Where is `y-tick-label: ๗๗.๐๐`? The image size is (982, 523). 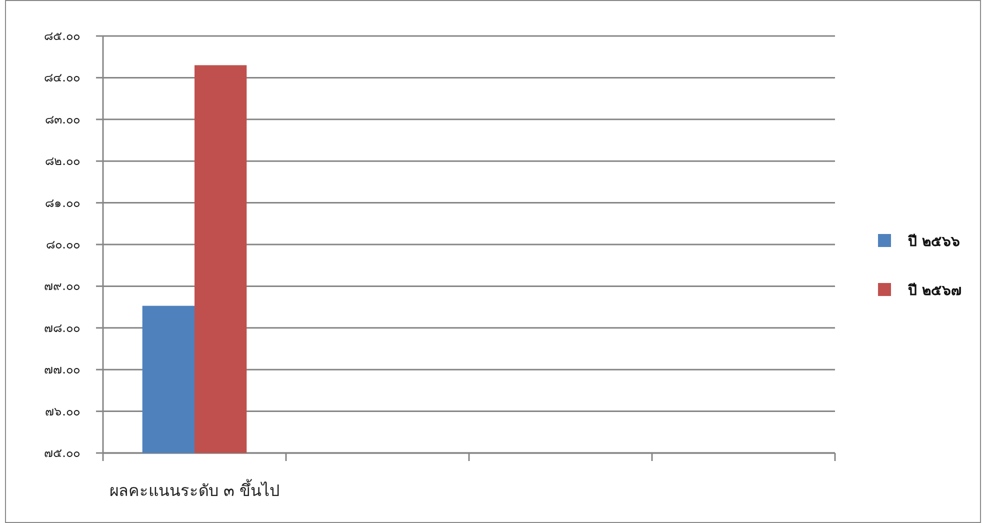
y-tick-label: ๗๗.๐๐ is located at coordinates (62, 369).